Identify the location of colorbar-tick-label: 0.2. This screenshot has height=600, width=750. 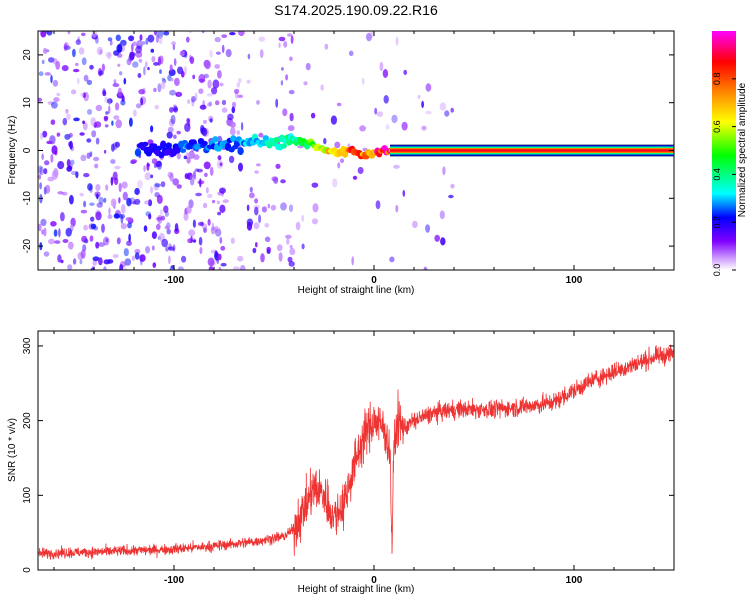
(717, 222).